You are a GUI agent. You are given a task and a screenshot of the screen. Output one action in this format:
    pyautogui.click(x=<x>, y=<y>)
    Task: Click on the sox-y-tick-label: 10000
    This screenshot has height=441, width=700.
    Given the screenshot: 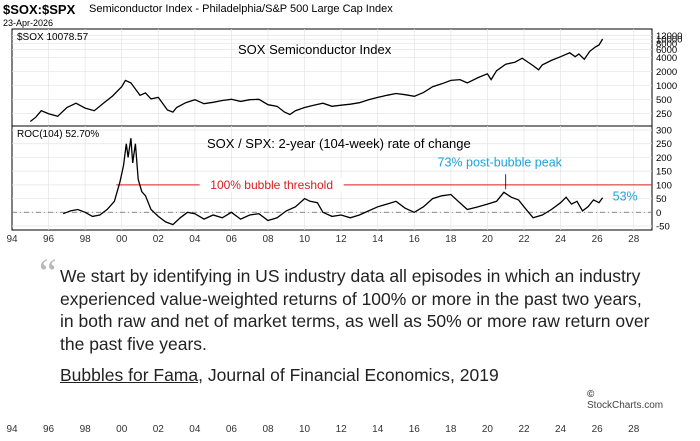 What is the action you would take?
    pyautogui.click(x=669, y=40)
    